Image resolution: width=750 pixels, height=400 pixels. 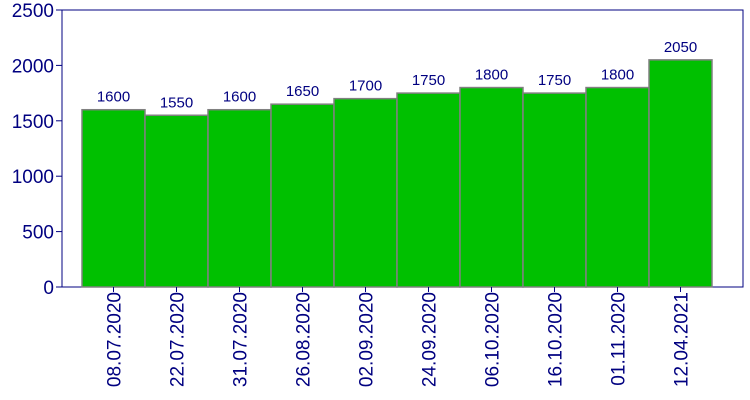 I want to click on data-label: 1550, so click(x=176, y=102).